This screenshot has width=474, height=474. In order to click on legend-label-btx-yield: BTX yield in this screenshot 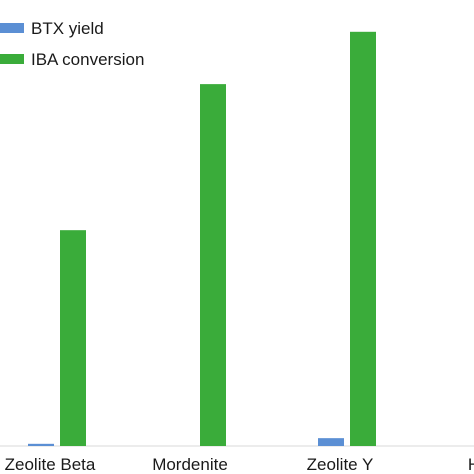, I will do `click(67, 28)`.